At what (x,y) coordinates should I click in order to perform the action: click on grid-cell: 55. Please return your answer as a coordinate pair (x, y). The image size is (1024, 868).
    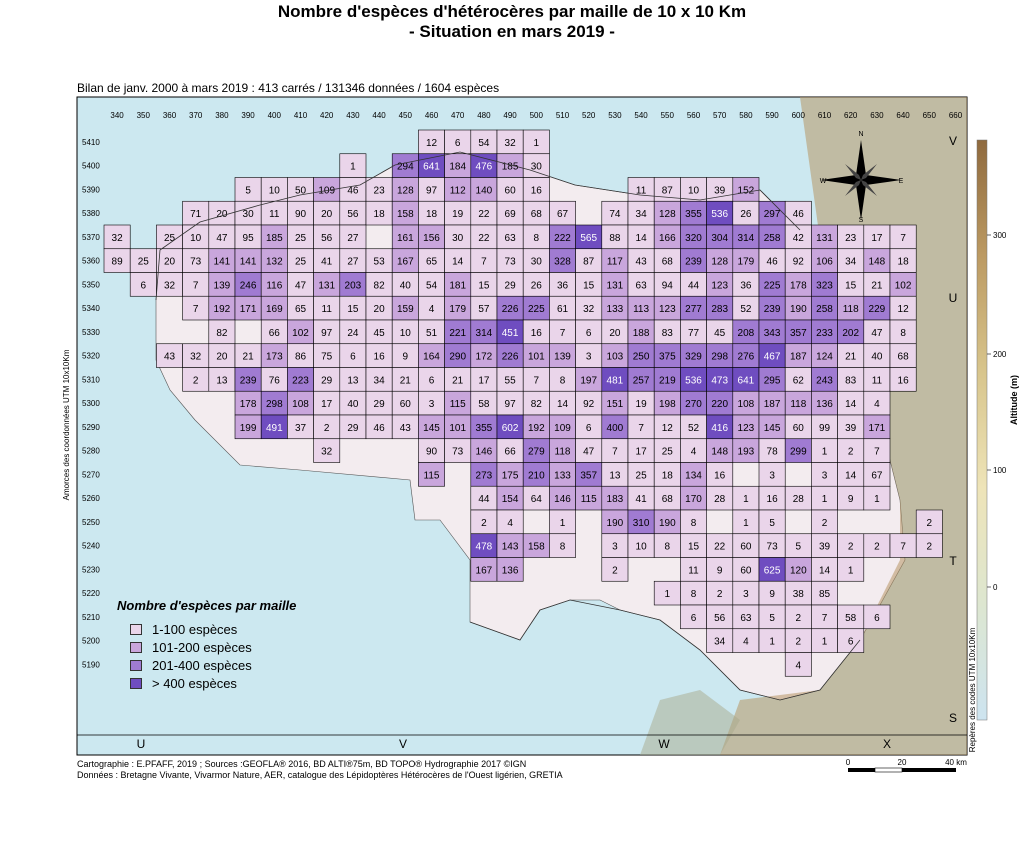
    Looking at the image, I should click on (510, 379).